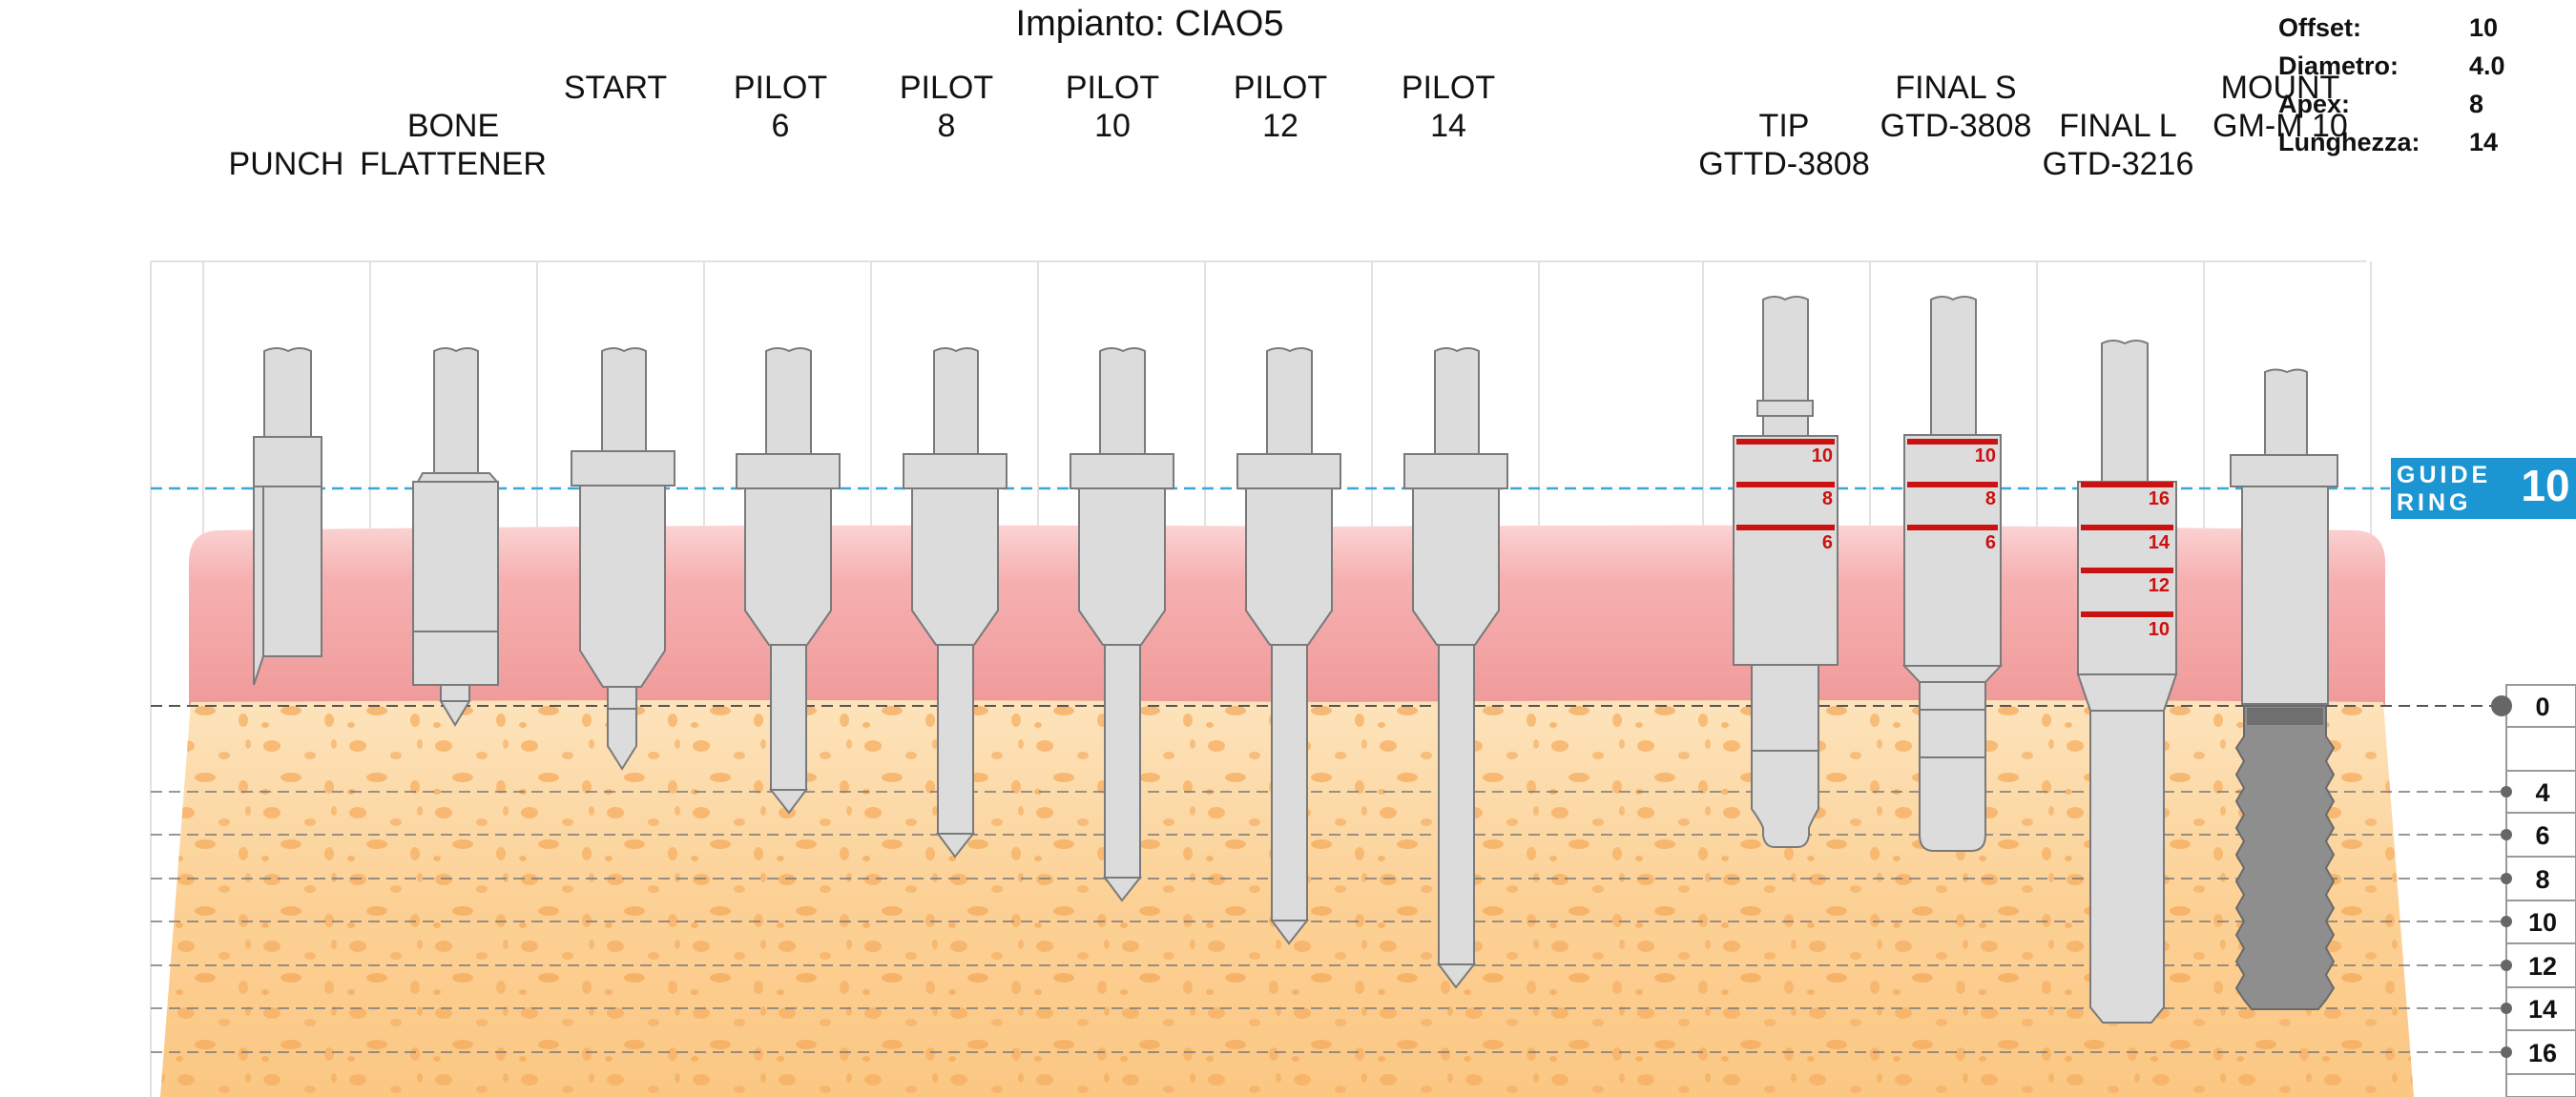 This screenshot has height=1097, width=2576. Describe the element at coordinates (780, 107) in the screenshot. I see `col-header-pilot-6: PILOT 6` at that location.